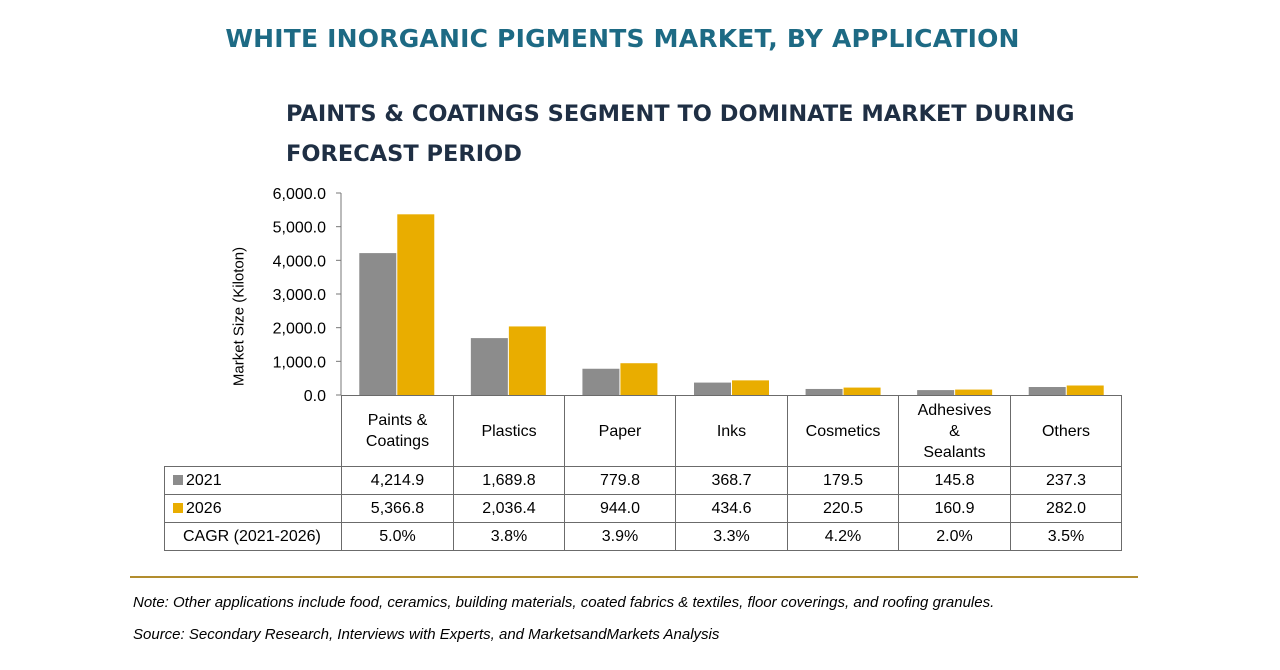 This screenshot has width=1280, height=670. I want to click on bar-2021-plastics, so click(489, 366).